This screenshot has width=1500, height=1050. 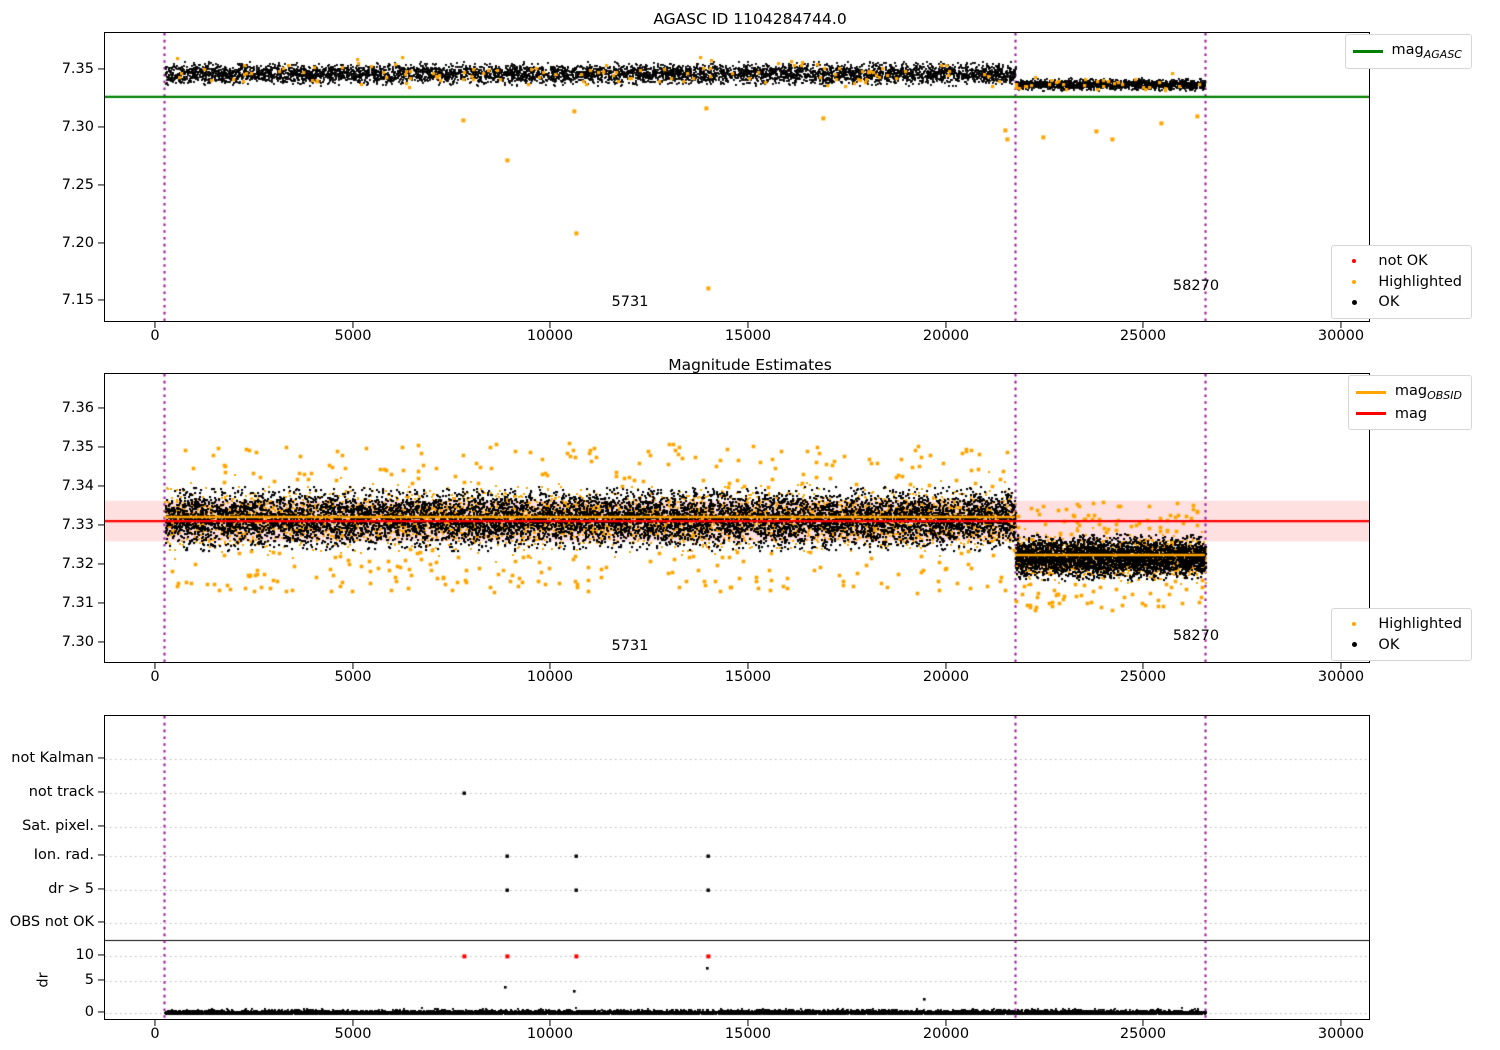 I want to click on flag-label-ion-rad: Ion. rad., so click(x=63, y=855).